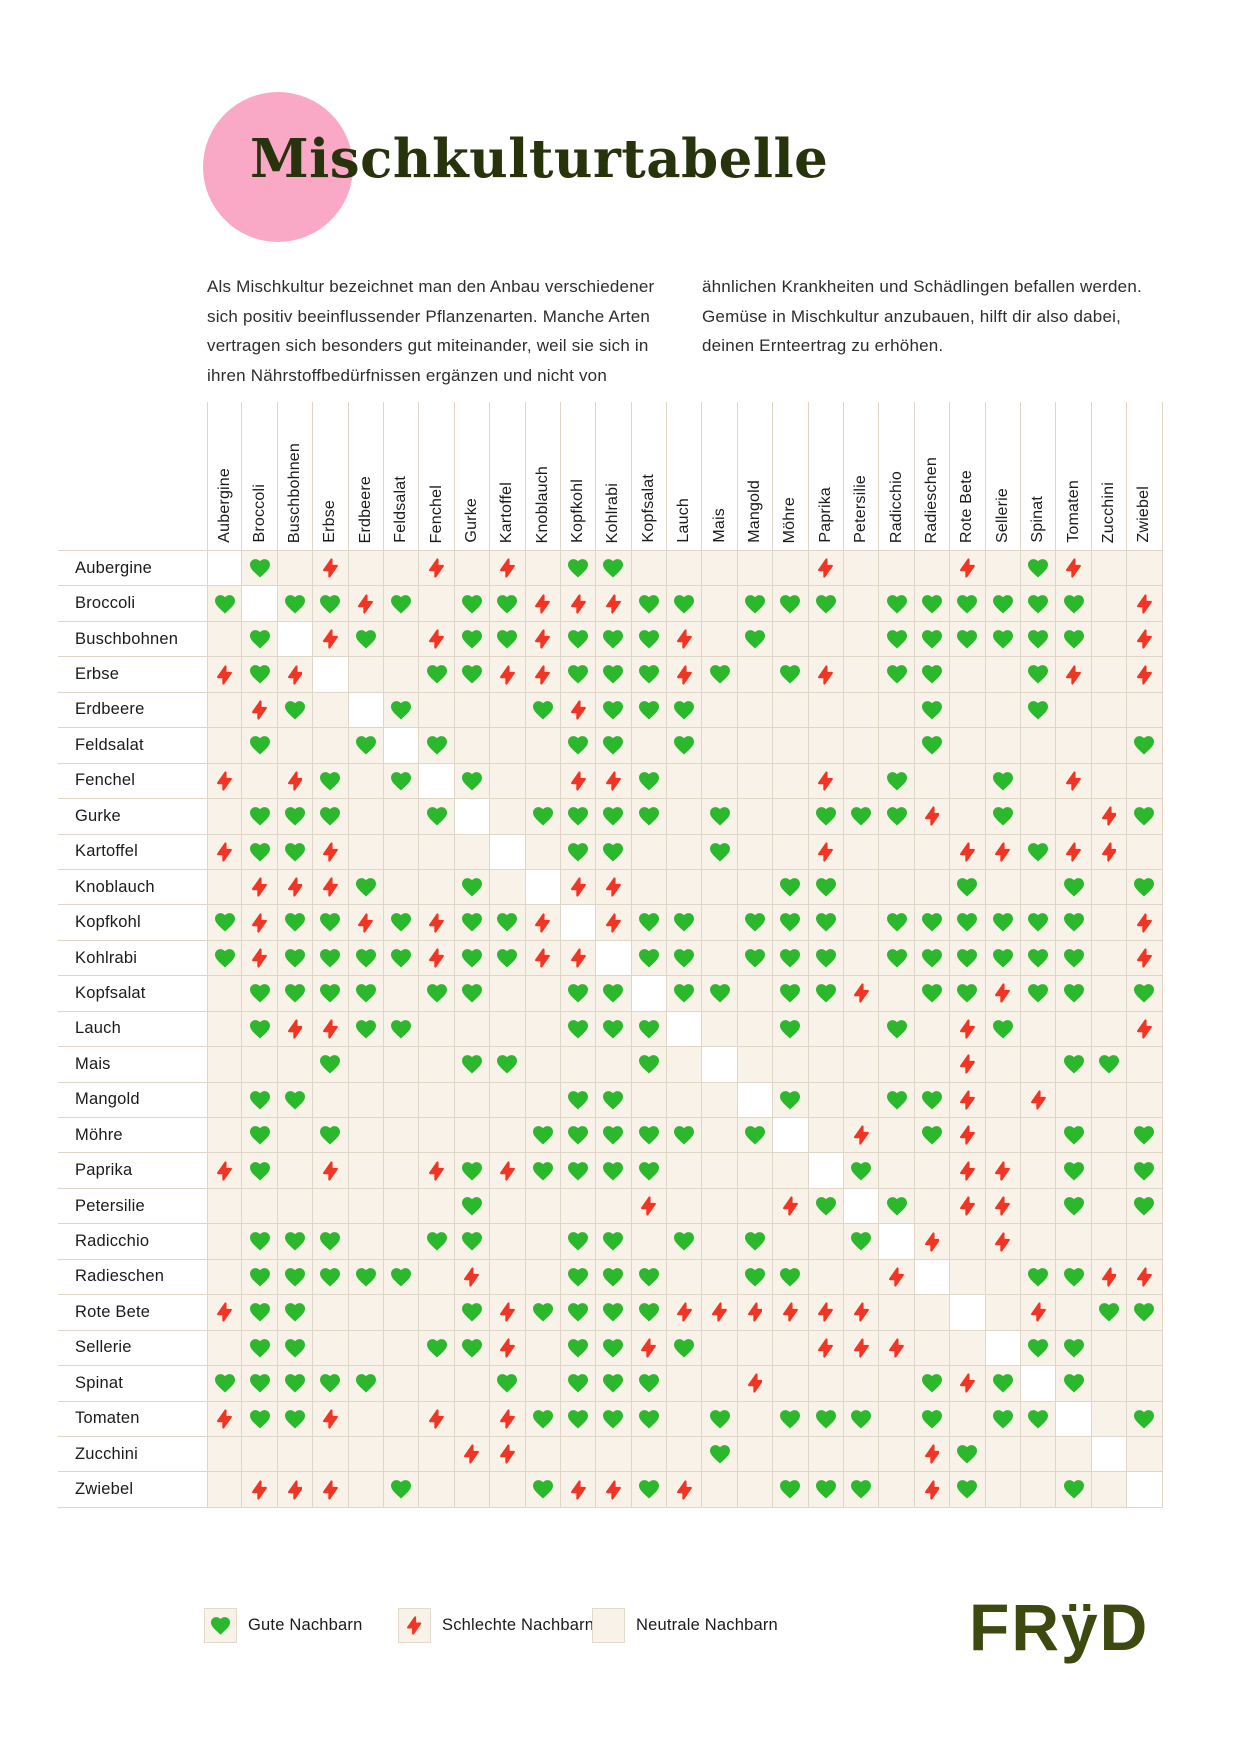  What do you see at coordinates (685, 1625) in the screenshot?
I see `legend-item-neutral: Neutrale Nachbarn` at bounding box center [685, 1625].